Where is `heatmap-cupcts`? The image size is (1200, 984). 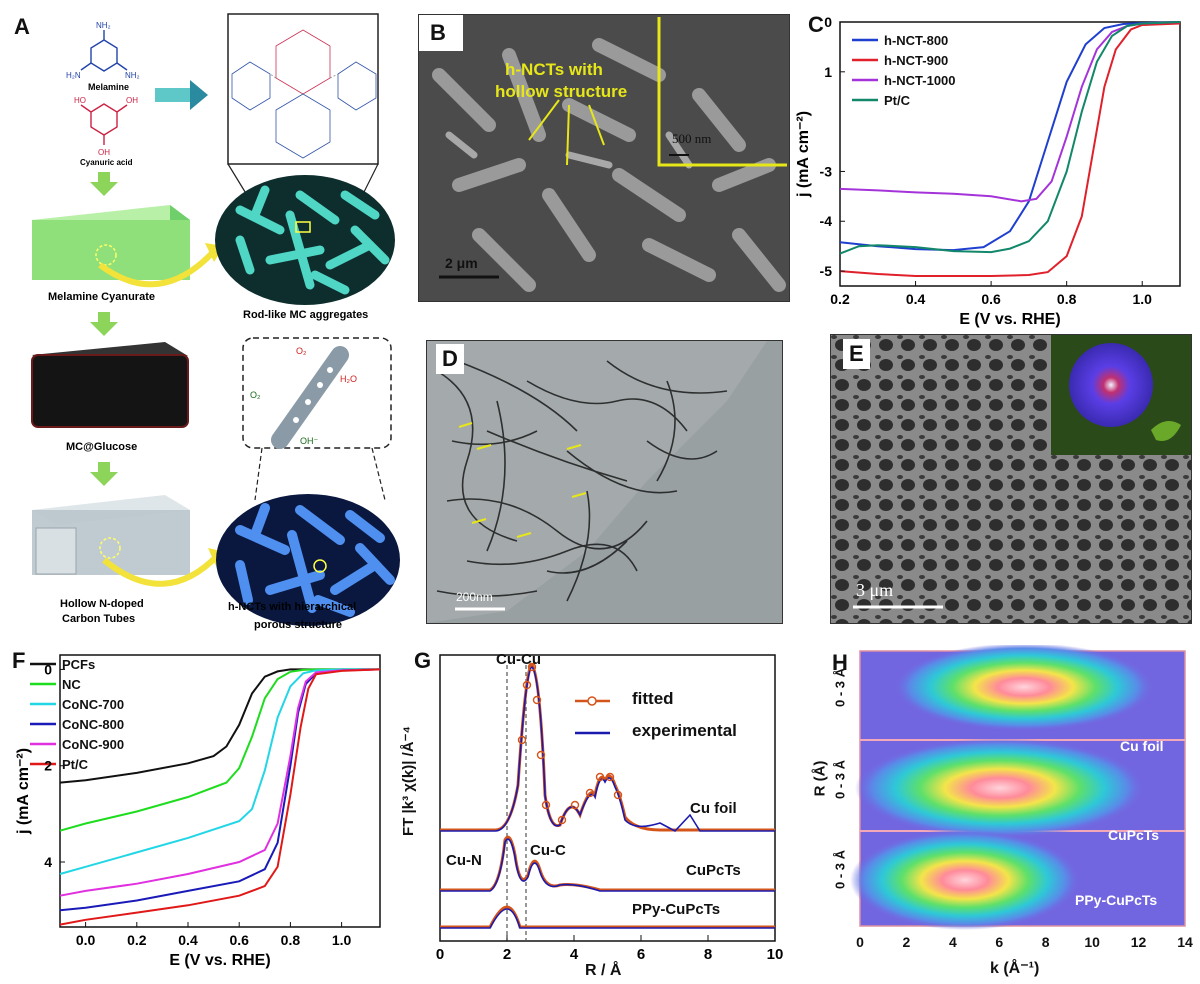 heatmap-cupcts is located at coordinates (1000, 788).